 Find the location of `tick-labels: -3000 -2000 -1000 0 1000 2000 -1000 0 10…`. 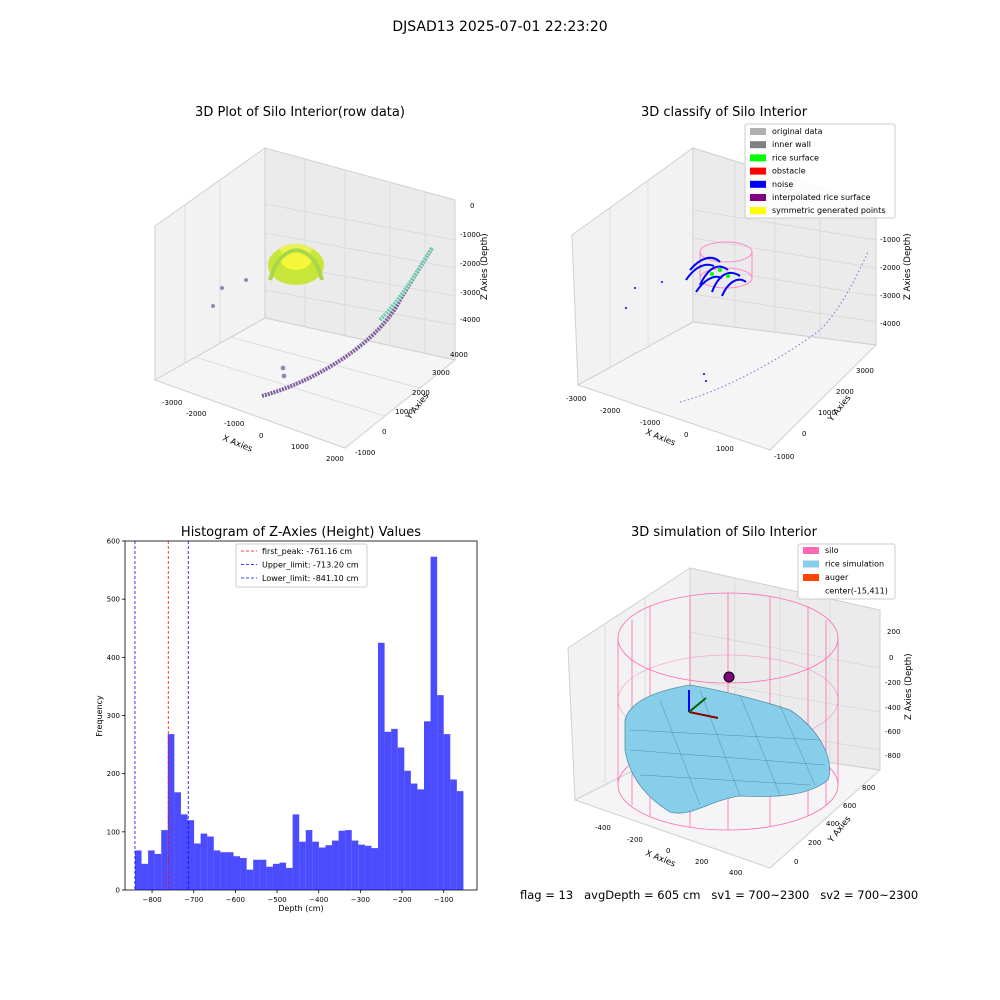

tick-labels: -3000 -2000 -1000 0 1000 2000 -1000 0 10… is located at coordinates (321, 332).